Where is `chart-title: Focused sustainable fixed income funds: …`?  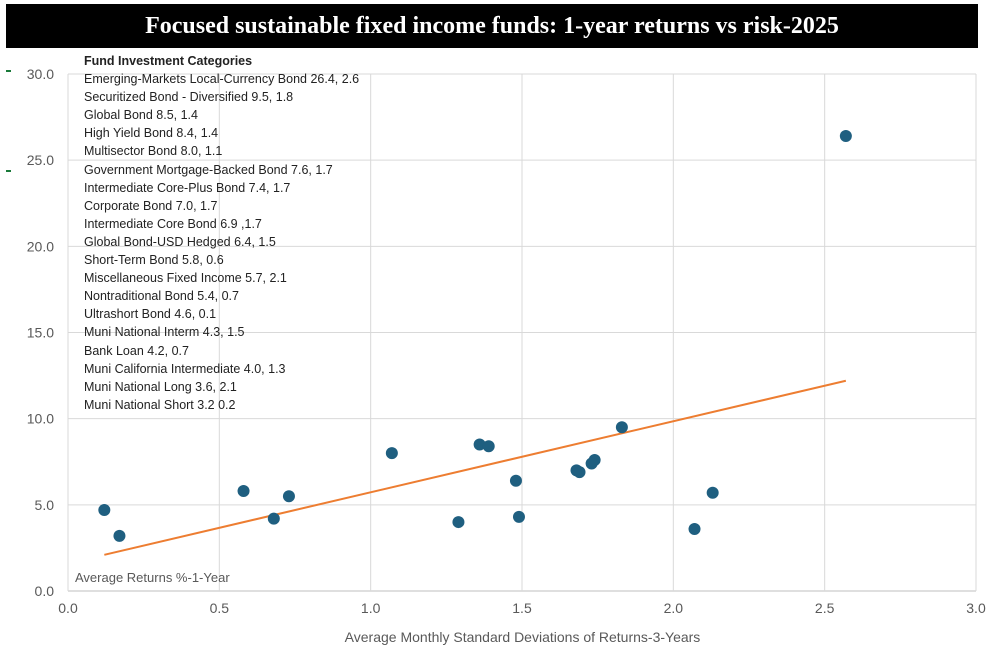
chart-title: Focused sustainable fixed income funds: … is located at coordinates (492, 26).